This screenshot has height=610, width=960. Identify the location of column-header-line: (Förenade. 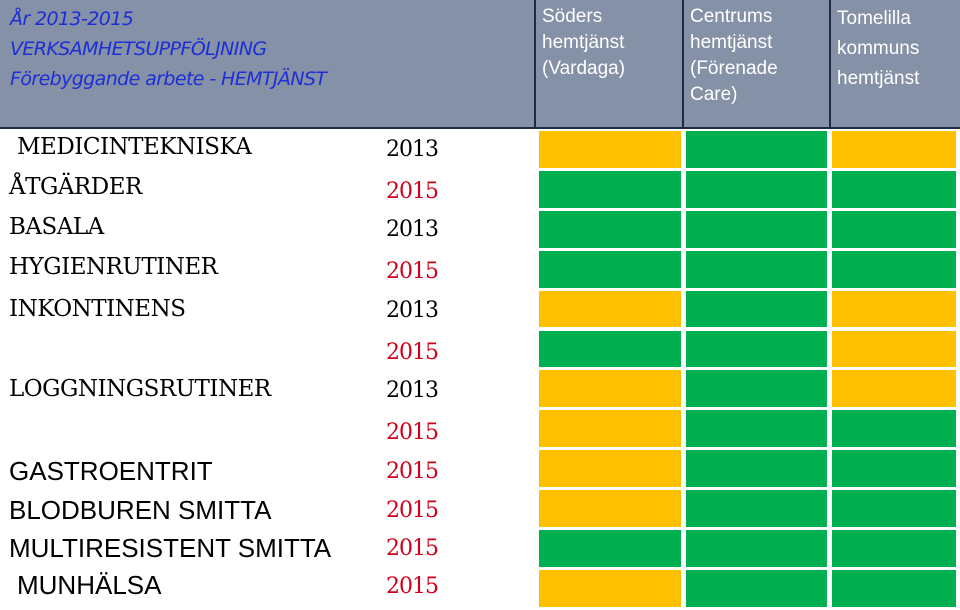
(734, 68).